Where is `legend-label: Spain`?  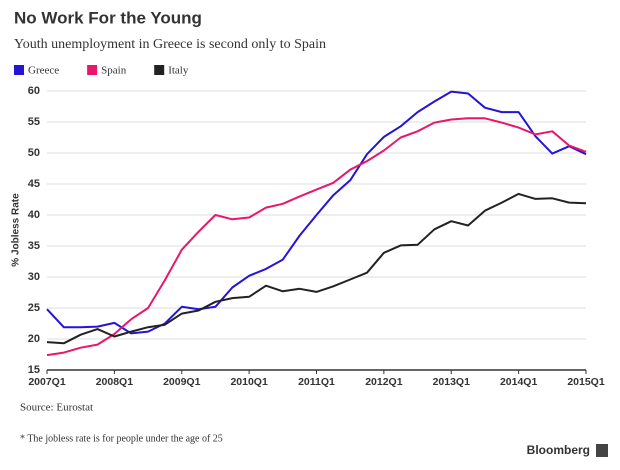 legend-label: Spain is located at coordinates (114, 71).